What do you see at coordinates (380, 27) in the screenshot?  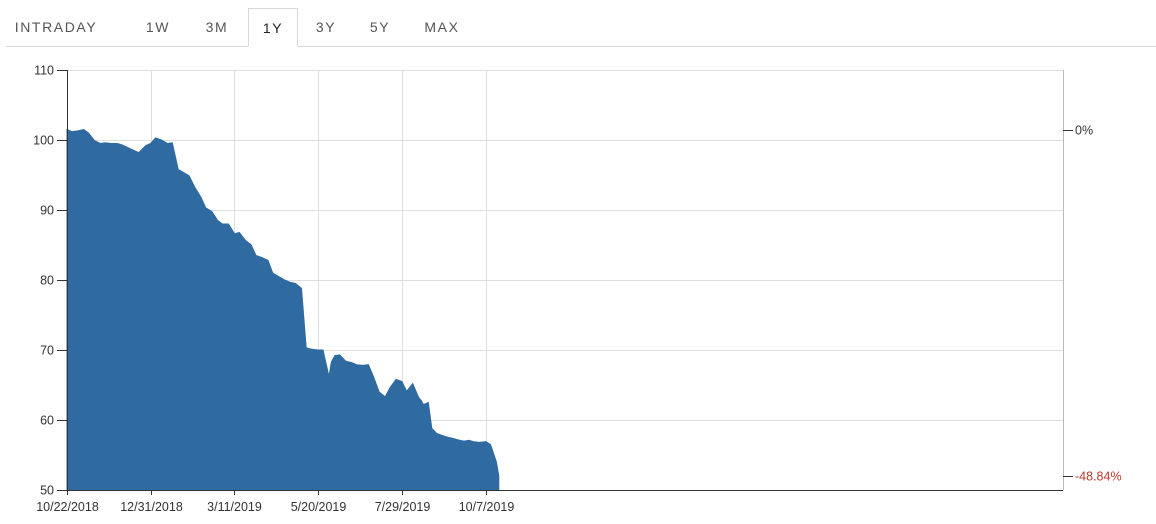 I see `tab-5y: 5Y` at bounding box center [380, 27].